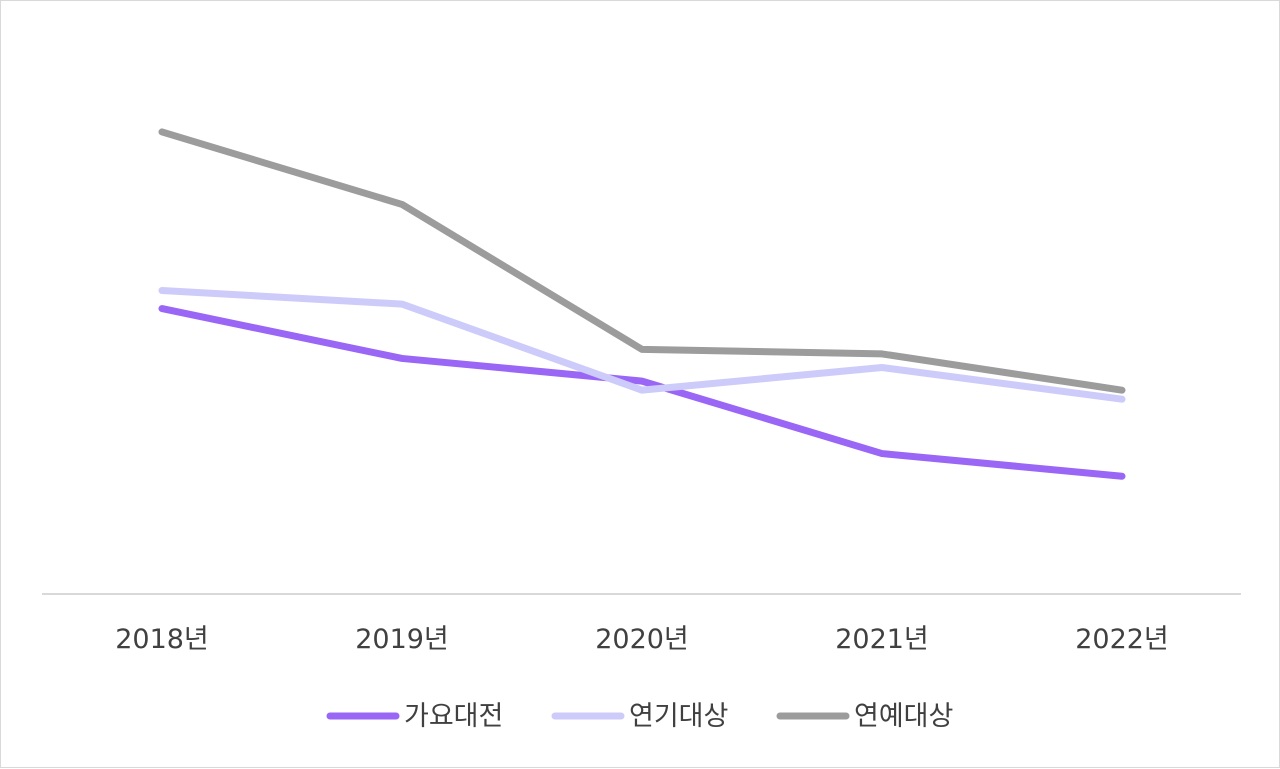 The image size is (1280, 769). I want to click on legend: 가요대전 연기대상 연예대상, so click(639, 716).